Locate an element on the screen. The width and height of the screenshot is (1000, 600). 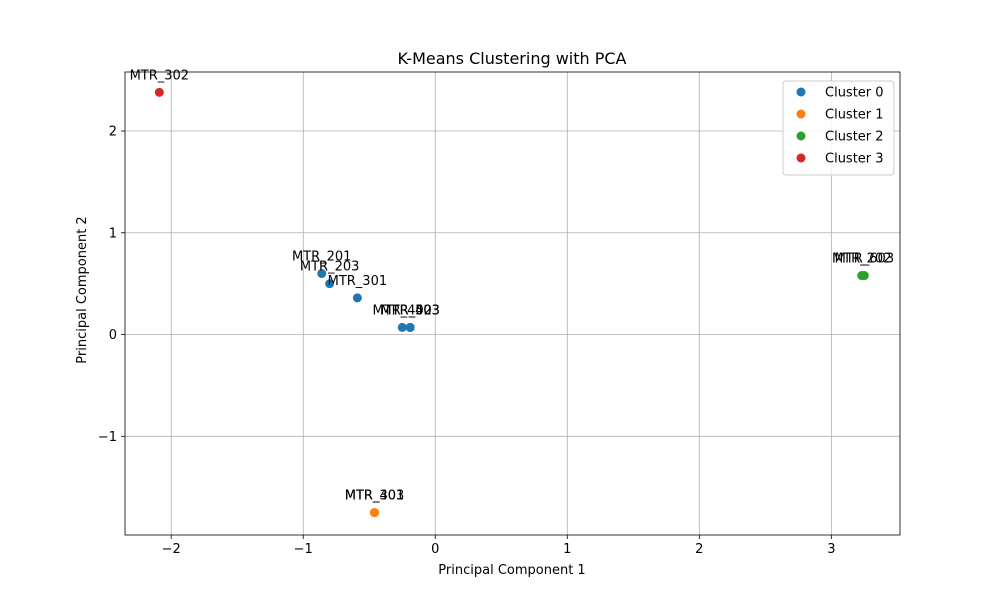
point-label: MTR_403 is located at coordinates (410, 310).